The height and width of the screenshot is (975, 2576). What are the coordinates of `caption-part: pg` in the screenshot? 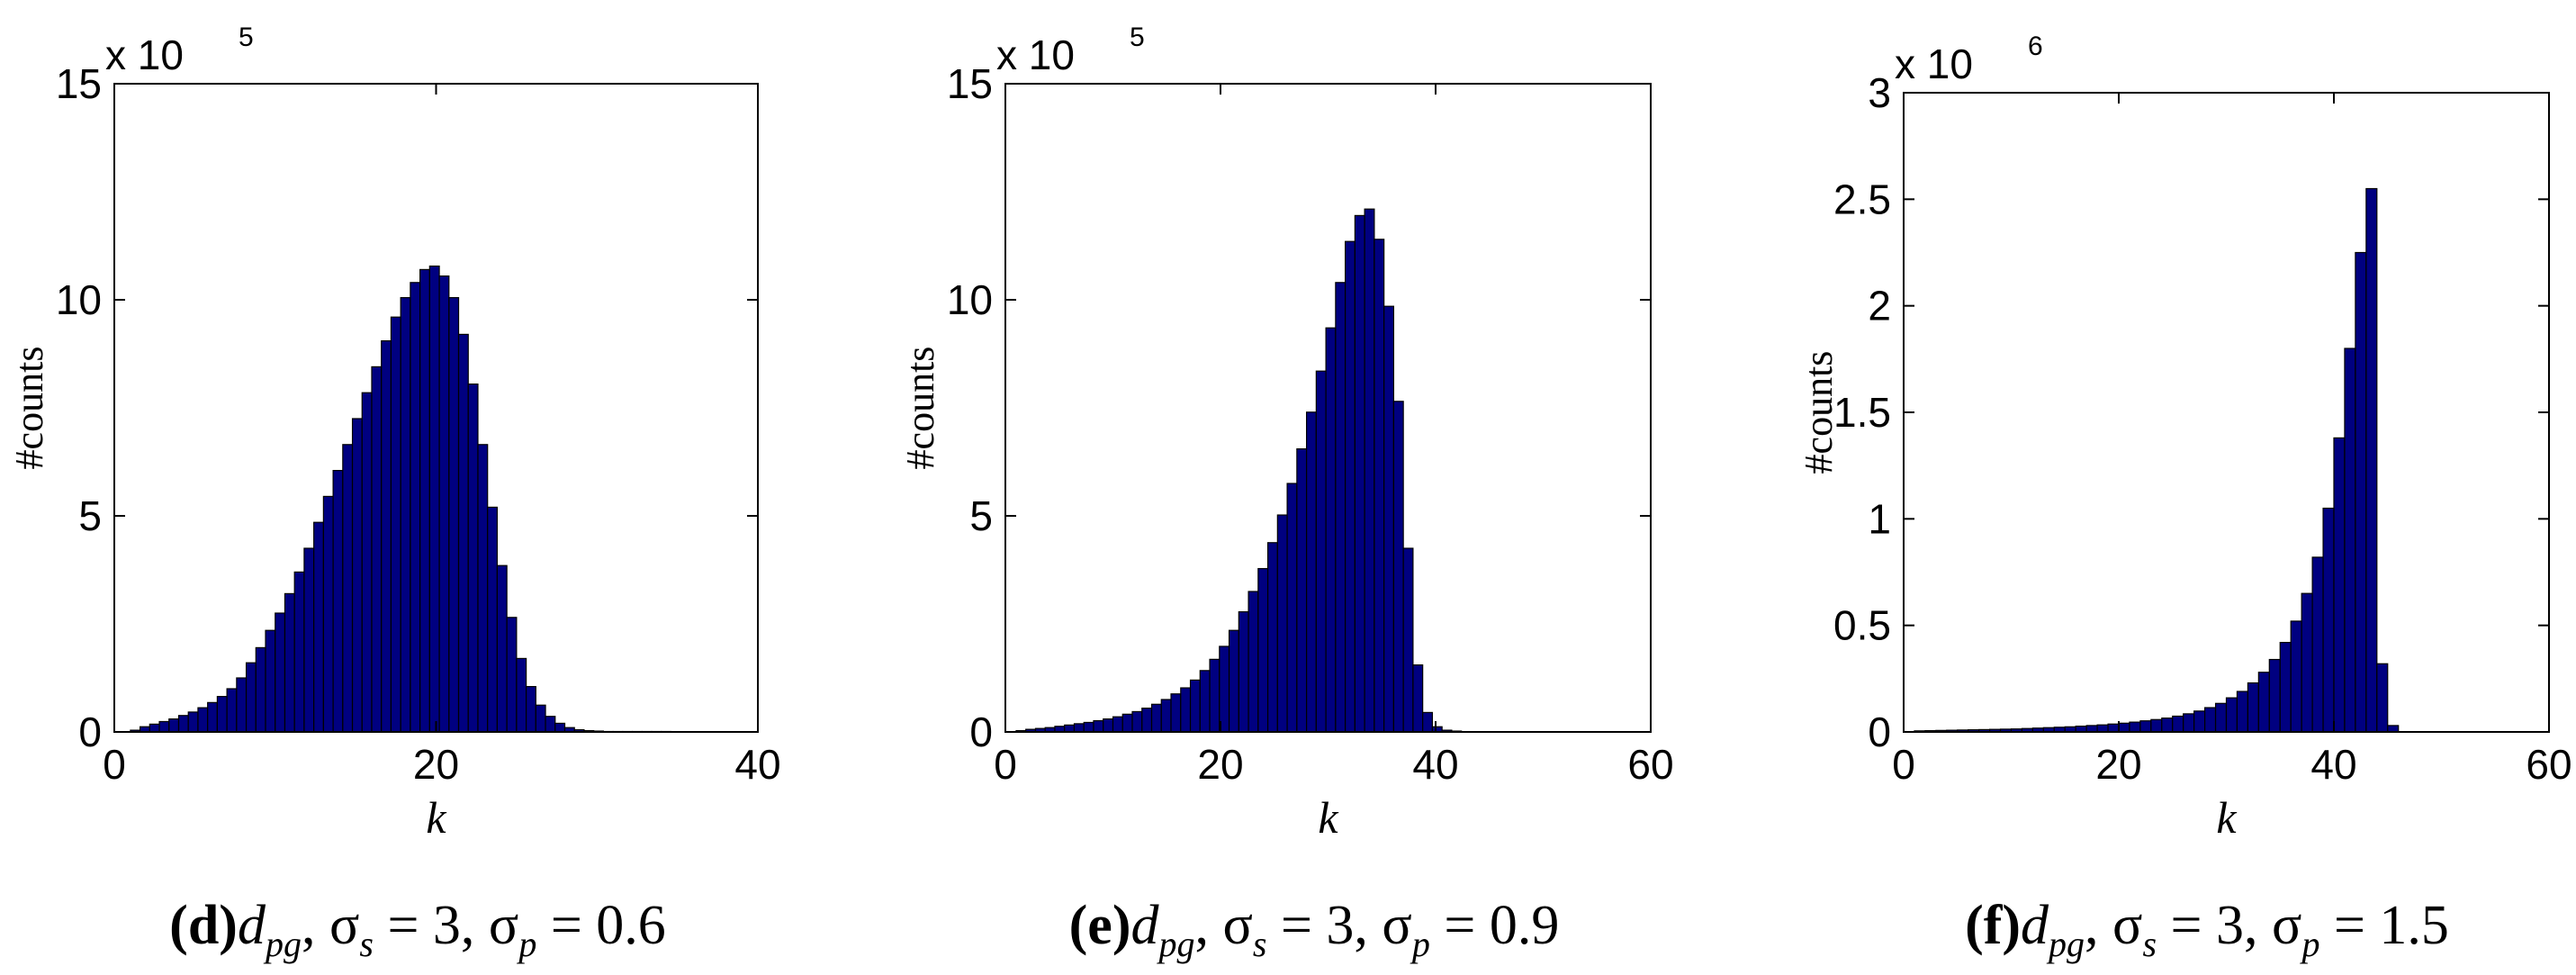 It's located at (282, 944).